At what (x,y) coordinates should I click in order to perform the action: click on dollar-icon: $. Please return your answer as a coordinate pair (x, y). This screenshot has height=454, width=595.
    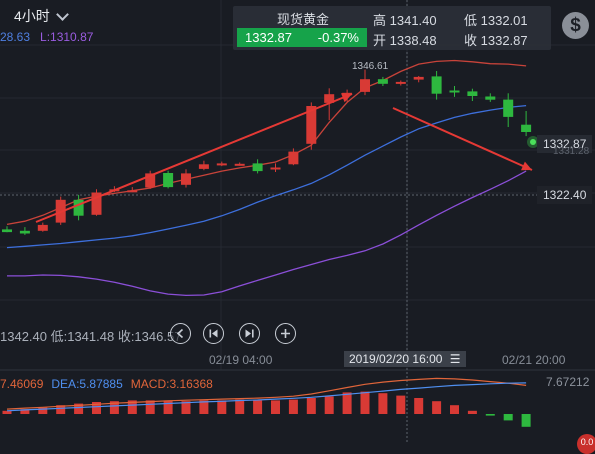
    Looking at the image, I should click on (575, 25).